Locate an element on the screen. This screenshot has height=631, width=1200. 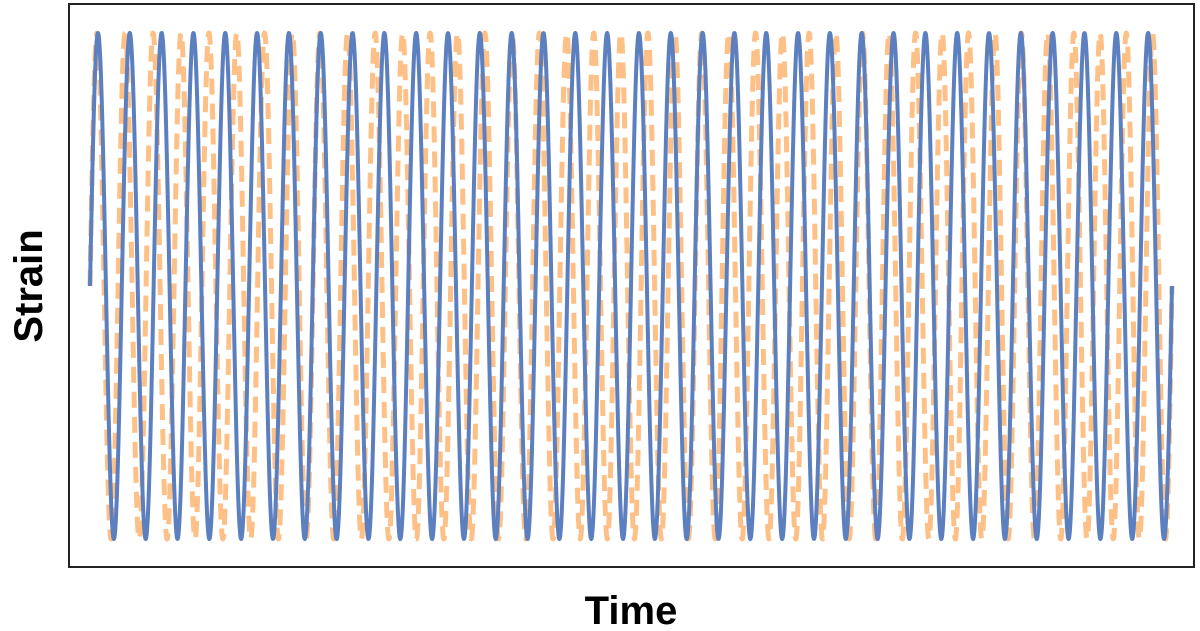
x-axis-title: Time is located at coordinates (631, 610).